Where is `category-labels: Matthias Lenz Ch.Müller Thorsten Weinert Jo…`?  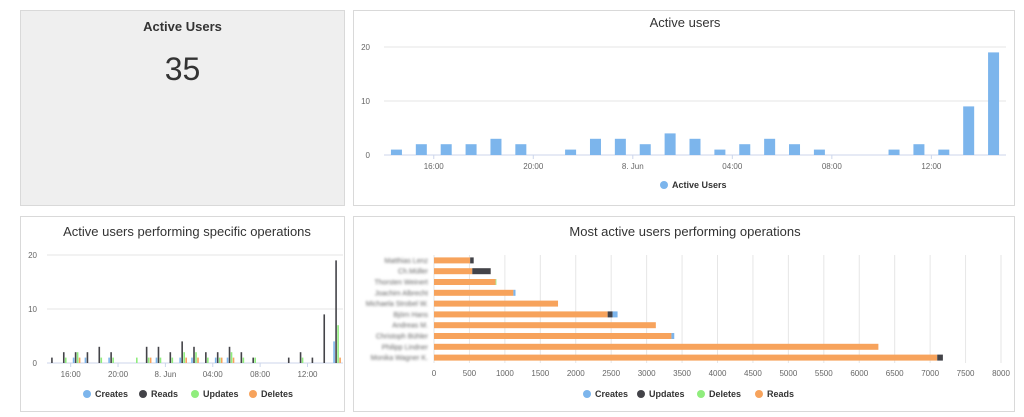
category-labels: Matthias Lenz Ch.Müller Thorsten Weinert Jo… is located at coordinates (397, 310).